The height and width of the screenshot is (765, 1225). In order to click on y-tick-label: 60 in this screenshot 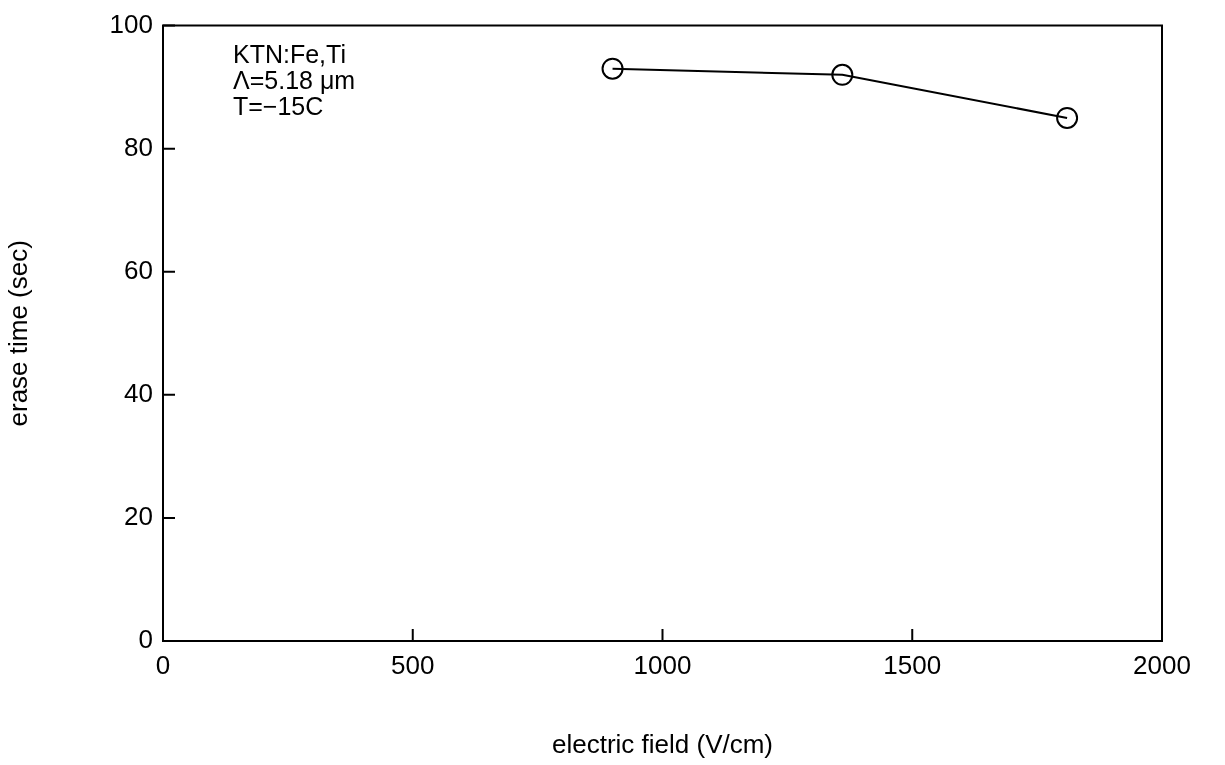, I will do `click(138, 269)`.